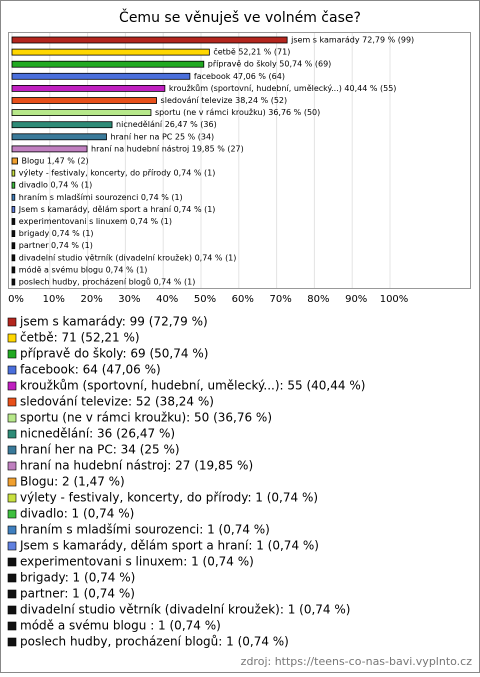  Describe the element at coordinates (129, 299) in the screenshot. I see `x-tick-label: 30%` at that location.